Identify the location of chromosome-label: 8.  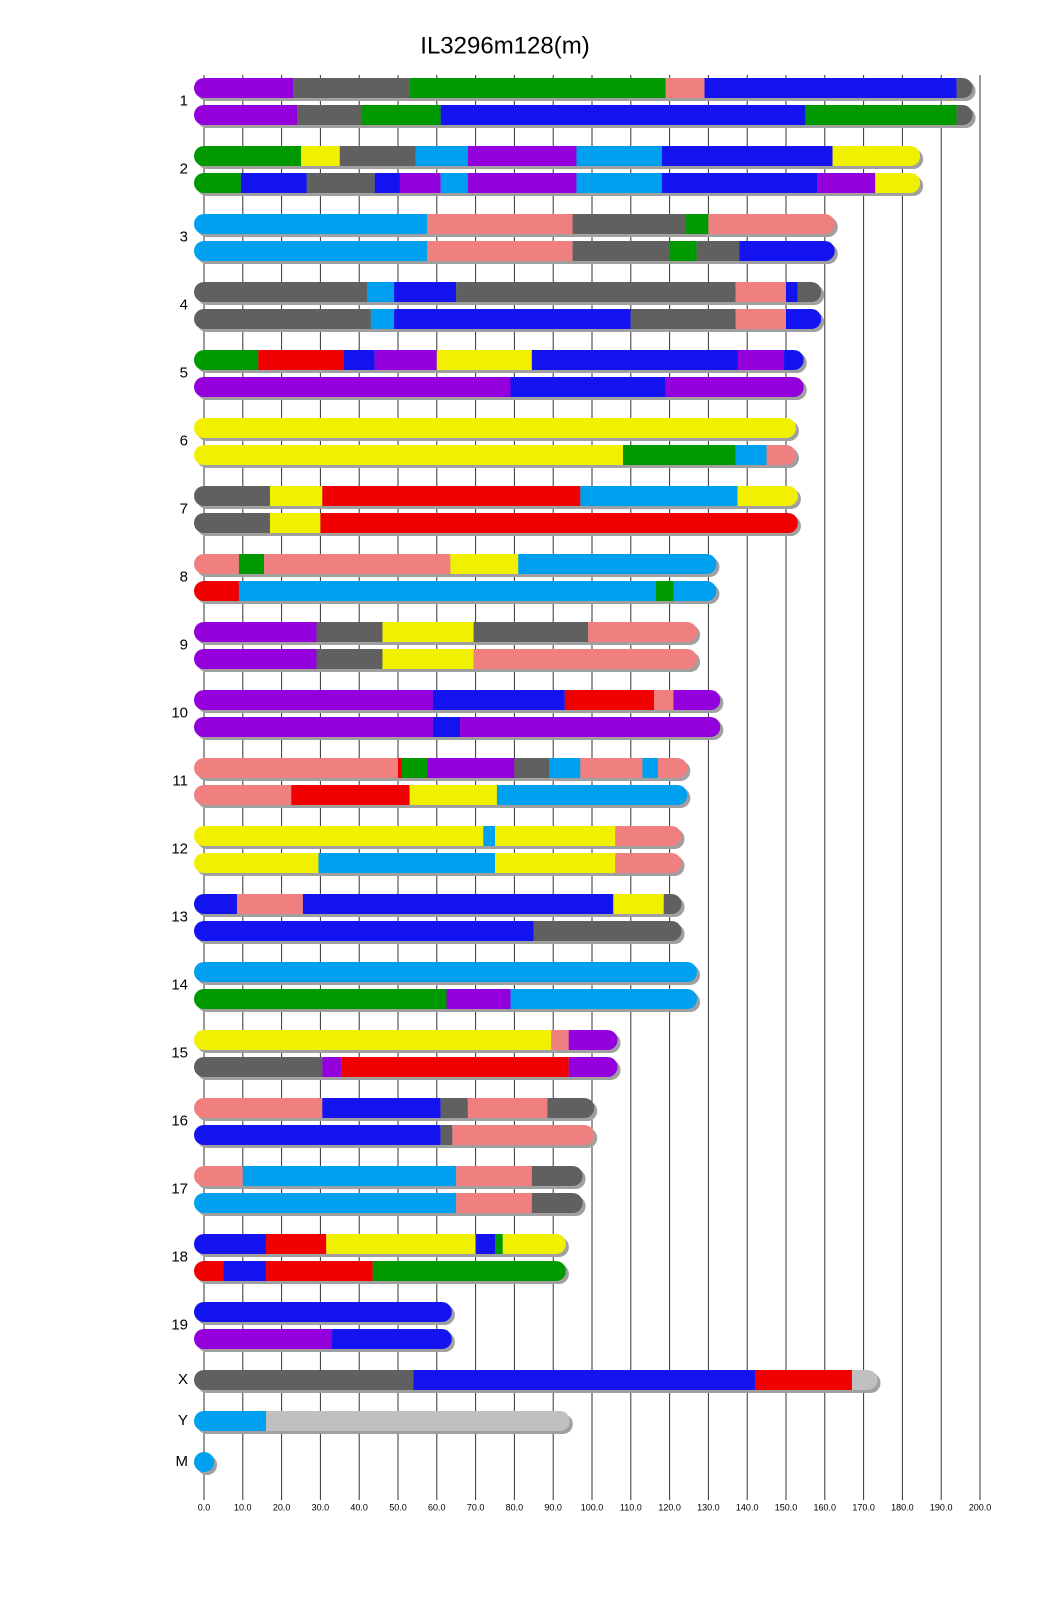
(184, 576).